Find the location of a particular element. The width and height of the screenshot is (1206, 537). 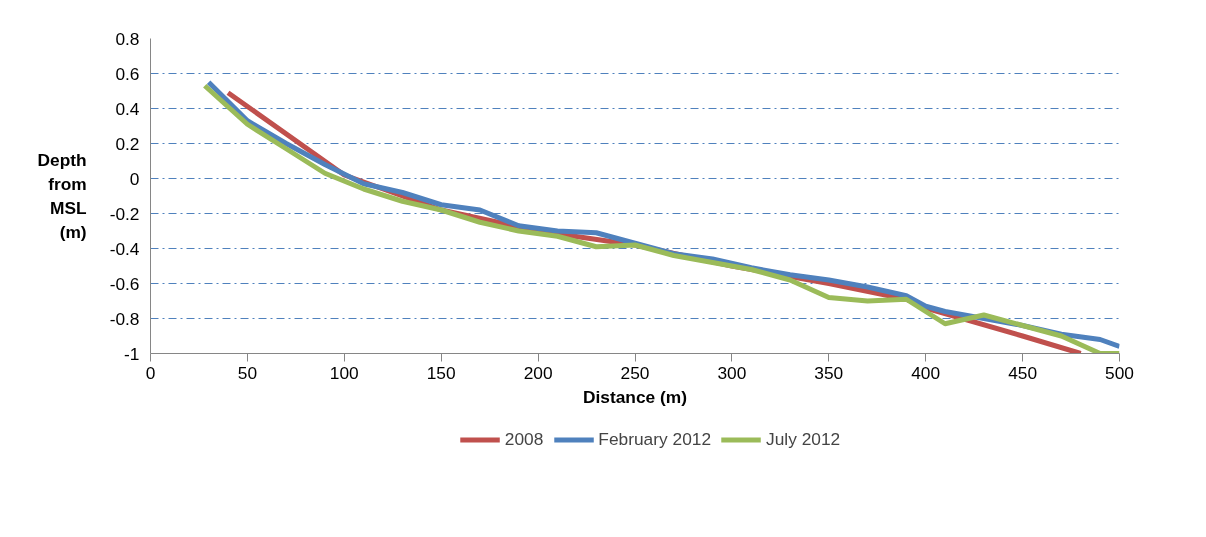

legend-label: July 2012 is located at coordinates (803, 439).